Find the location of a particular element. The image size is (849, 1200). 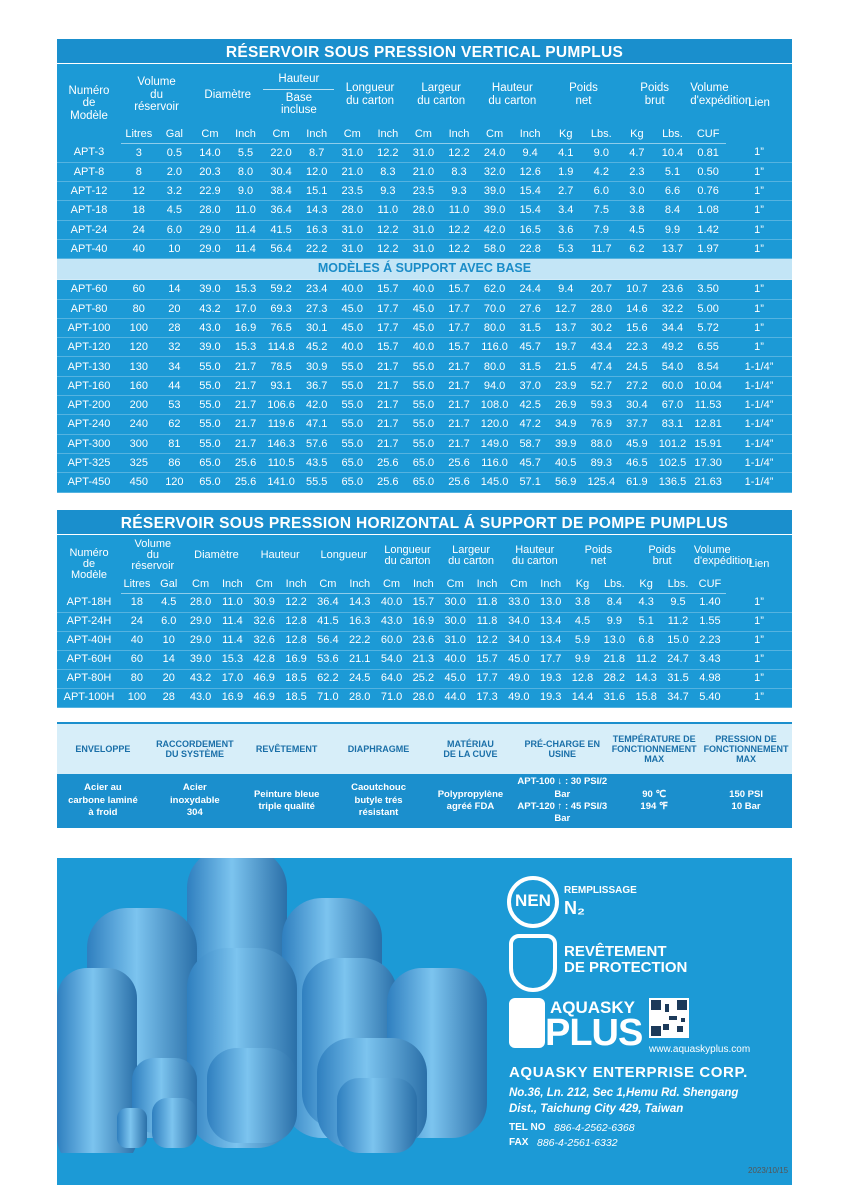

value-cell: 17.7 is located at coordinates (459, 309).